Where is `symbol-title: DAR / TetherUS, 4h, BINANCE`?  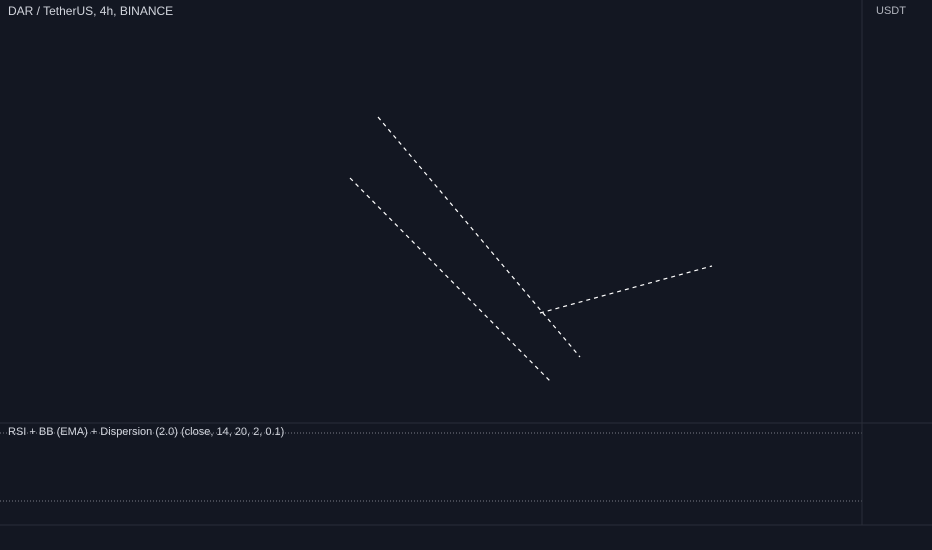
symbol-title: DAR / TetherUS, 4h, BINANCE is located at coordinates (90, 11).